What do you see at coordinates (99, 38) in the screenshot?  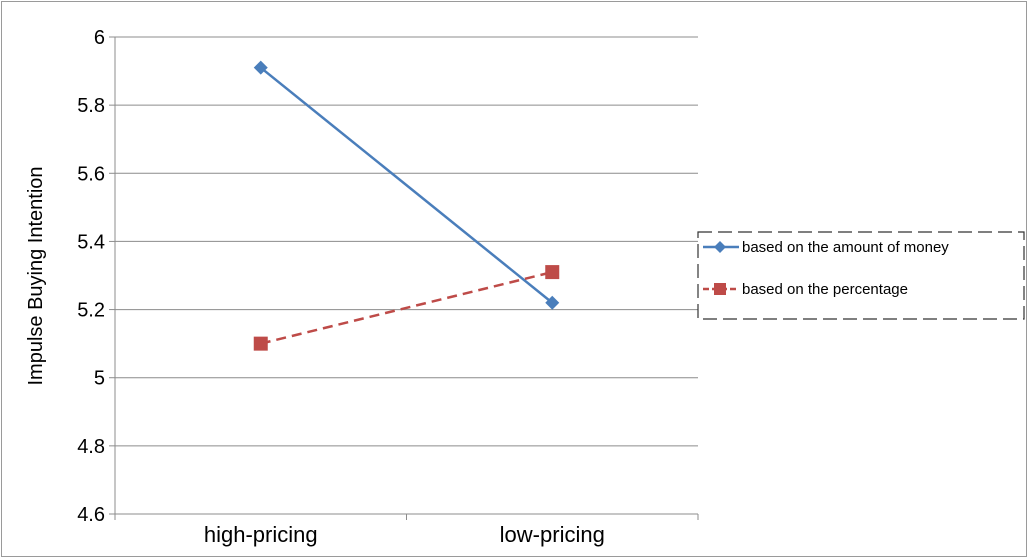 I see `y-tick-label: 6` at bounding box center [99, 38].